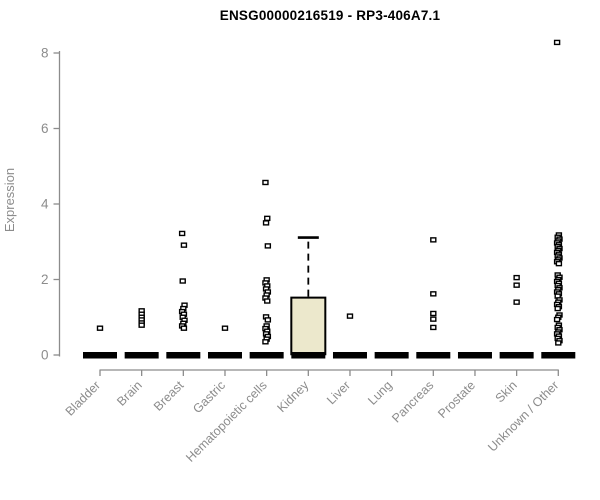 This screenshot has width=600, height=500. What do you see at coordinates (349, 355) in the screenshot?
I see `median-bar-liver` at bounding box center [349, 355].